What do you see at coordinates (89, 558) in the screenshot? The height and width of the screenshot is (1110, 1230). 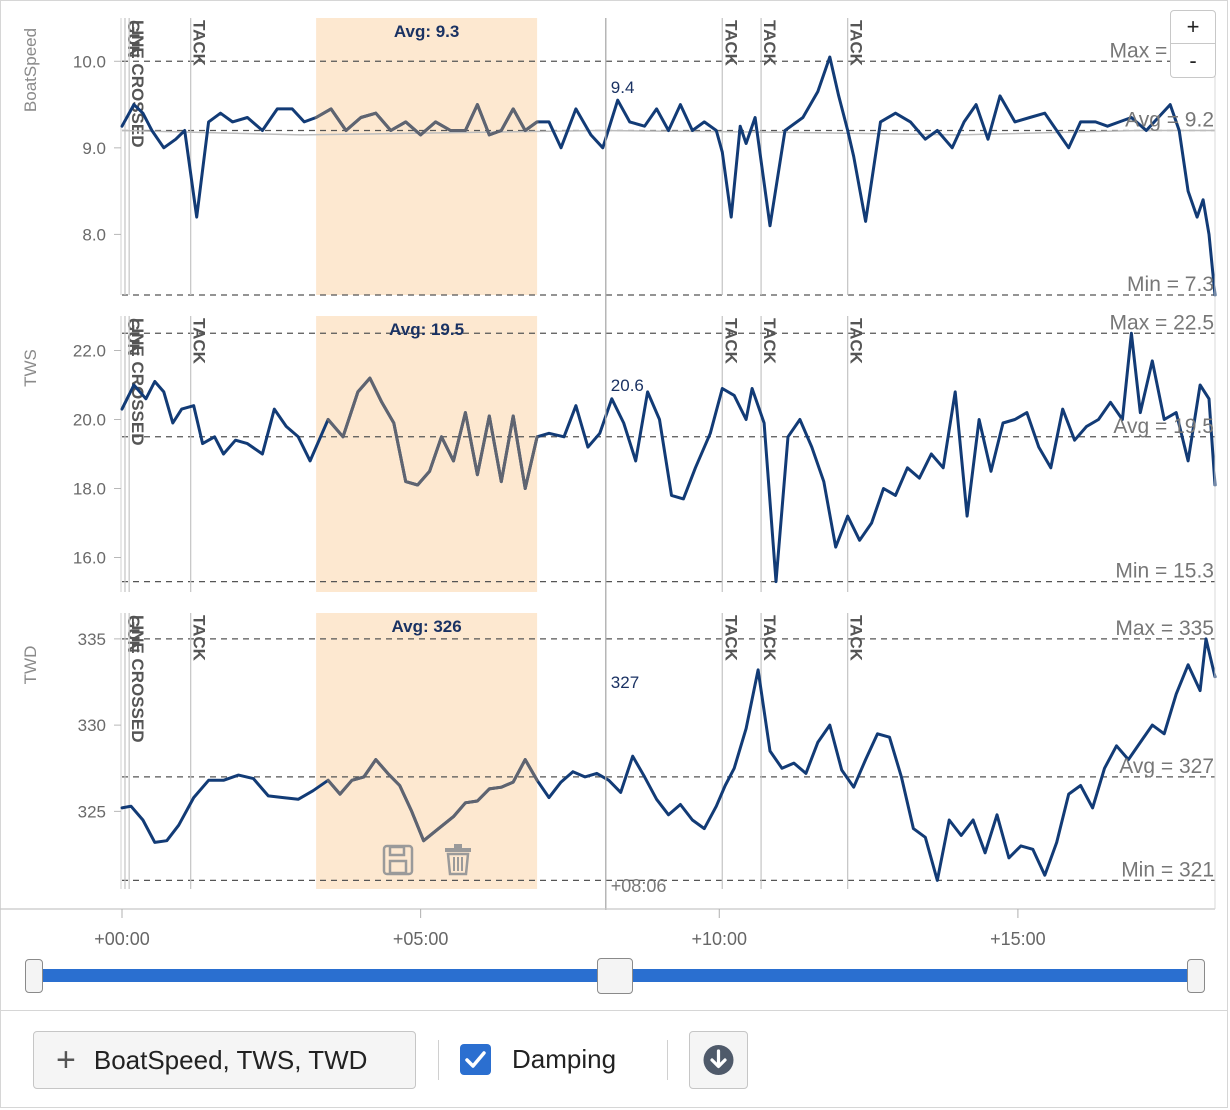 I see `y-tick-label: 16.0` at bounding box center [89, 558].